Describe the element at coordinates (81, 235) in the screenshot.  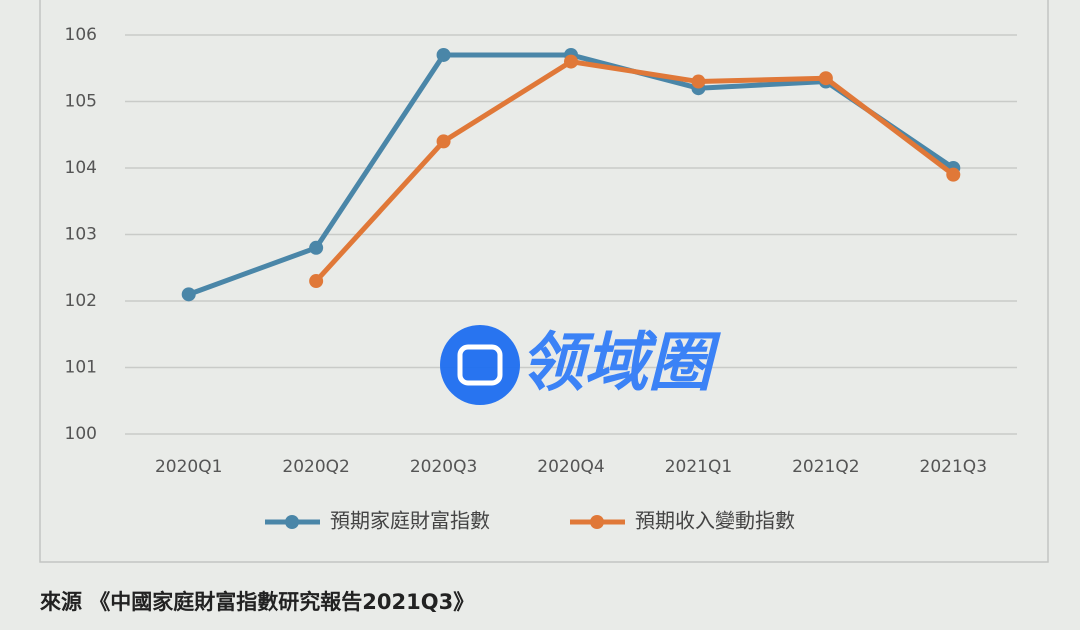
I see `y-tick-label: 103` at that location.